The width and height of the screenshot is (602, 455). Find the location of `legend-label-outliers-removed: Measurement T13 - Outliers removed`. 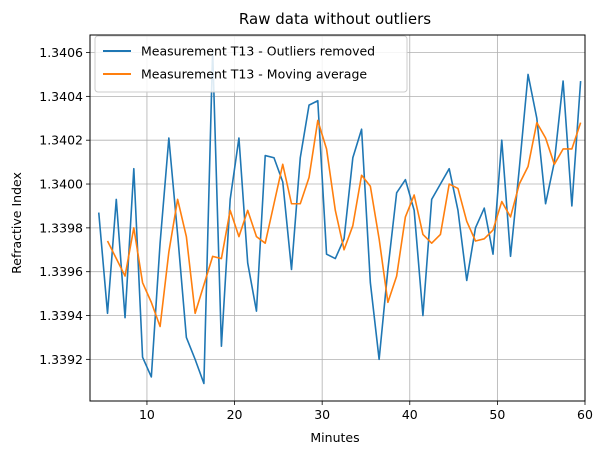

legend-label-outliers-removed: Measurement T13 - Outliers removed is located at coordinates (258, 51).